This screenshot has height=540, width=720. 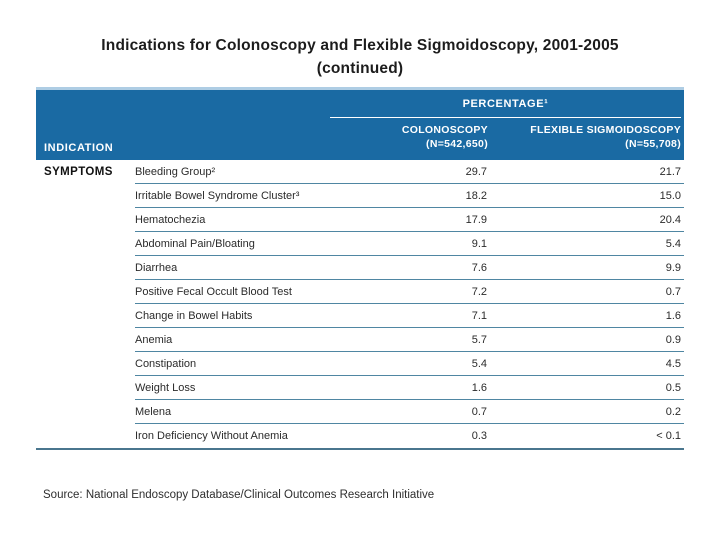 What do you see at coordinates (673, 339) in the screenshot?
I see `flexible-sigmoidoscopy-value: 0.9` at bounding box center [673, 339].